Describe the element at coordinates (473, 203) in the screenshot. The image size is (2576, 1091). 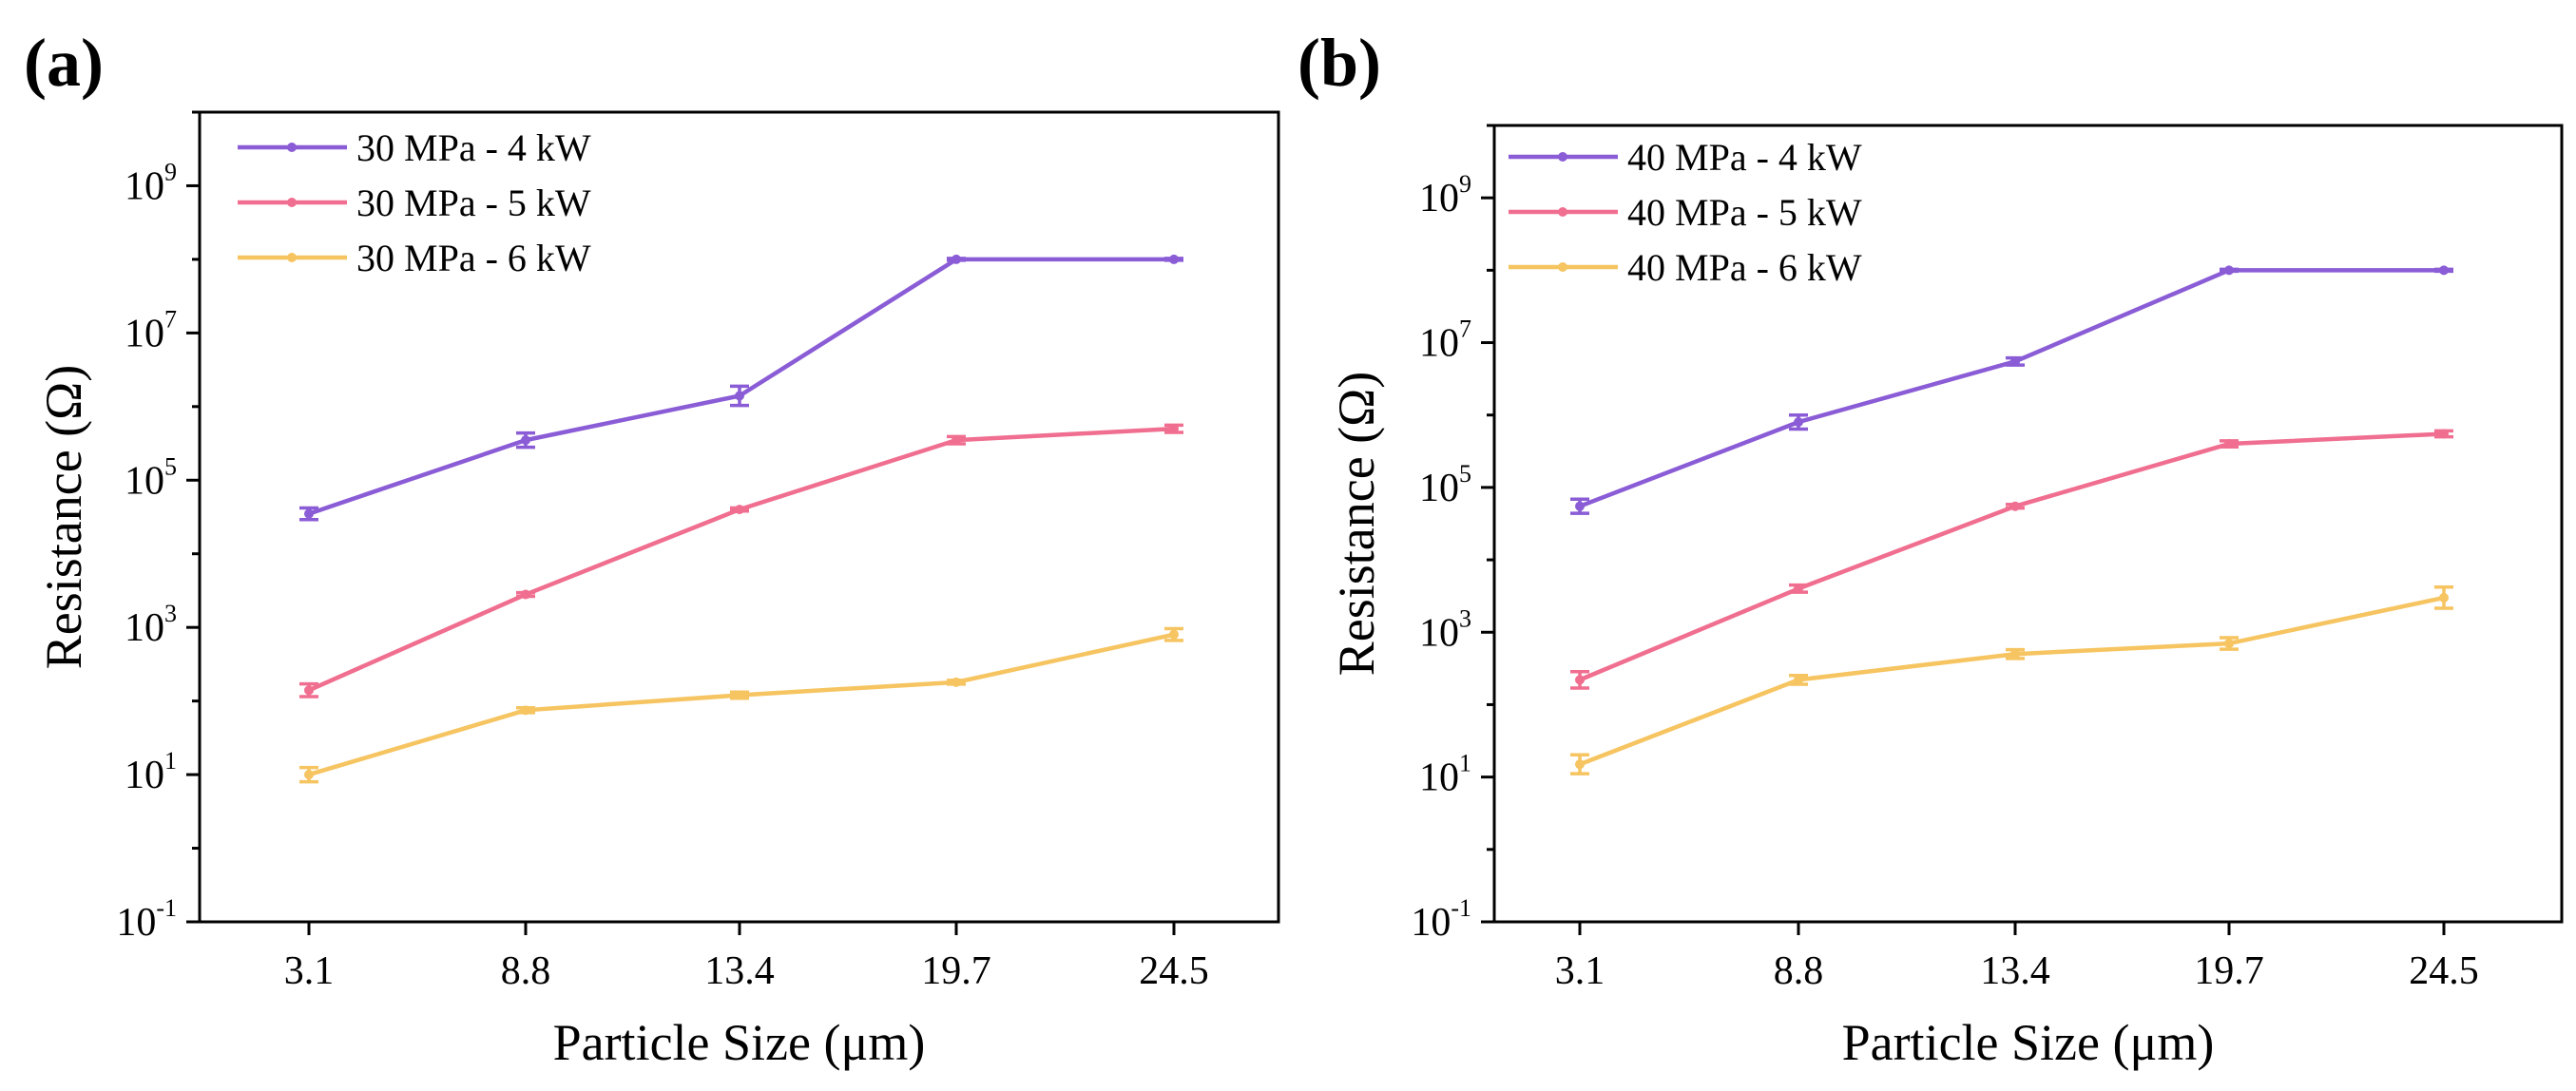
I see `legend-label: 30 MPa - 5 kW` at that location.